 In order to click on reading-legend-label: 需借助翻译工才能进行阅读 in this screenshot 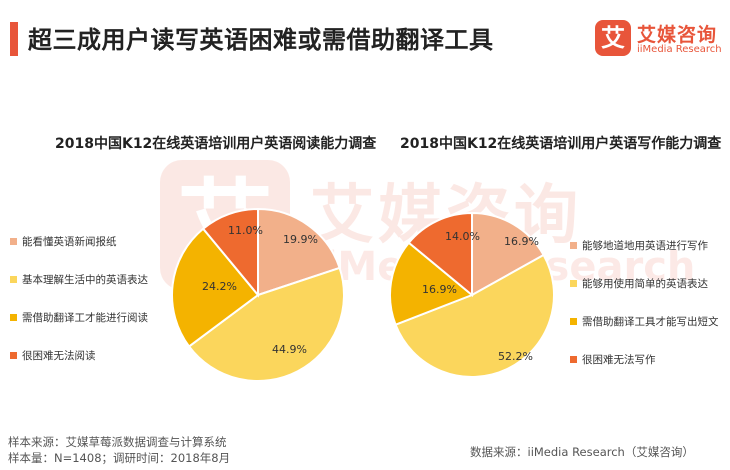, I will do `click(85, 317)`.